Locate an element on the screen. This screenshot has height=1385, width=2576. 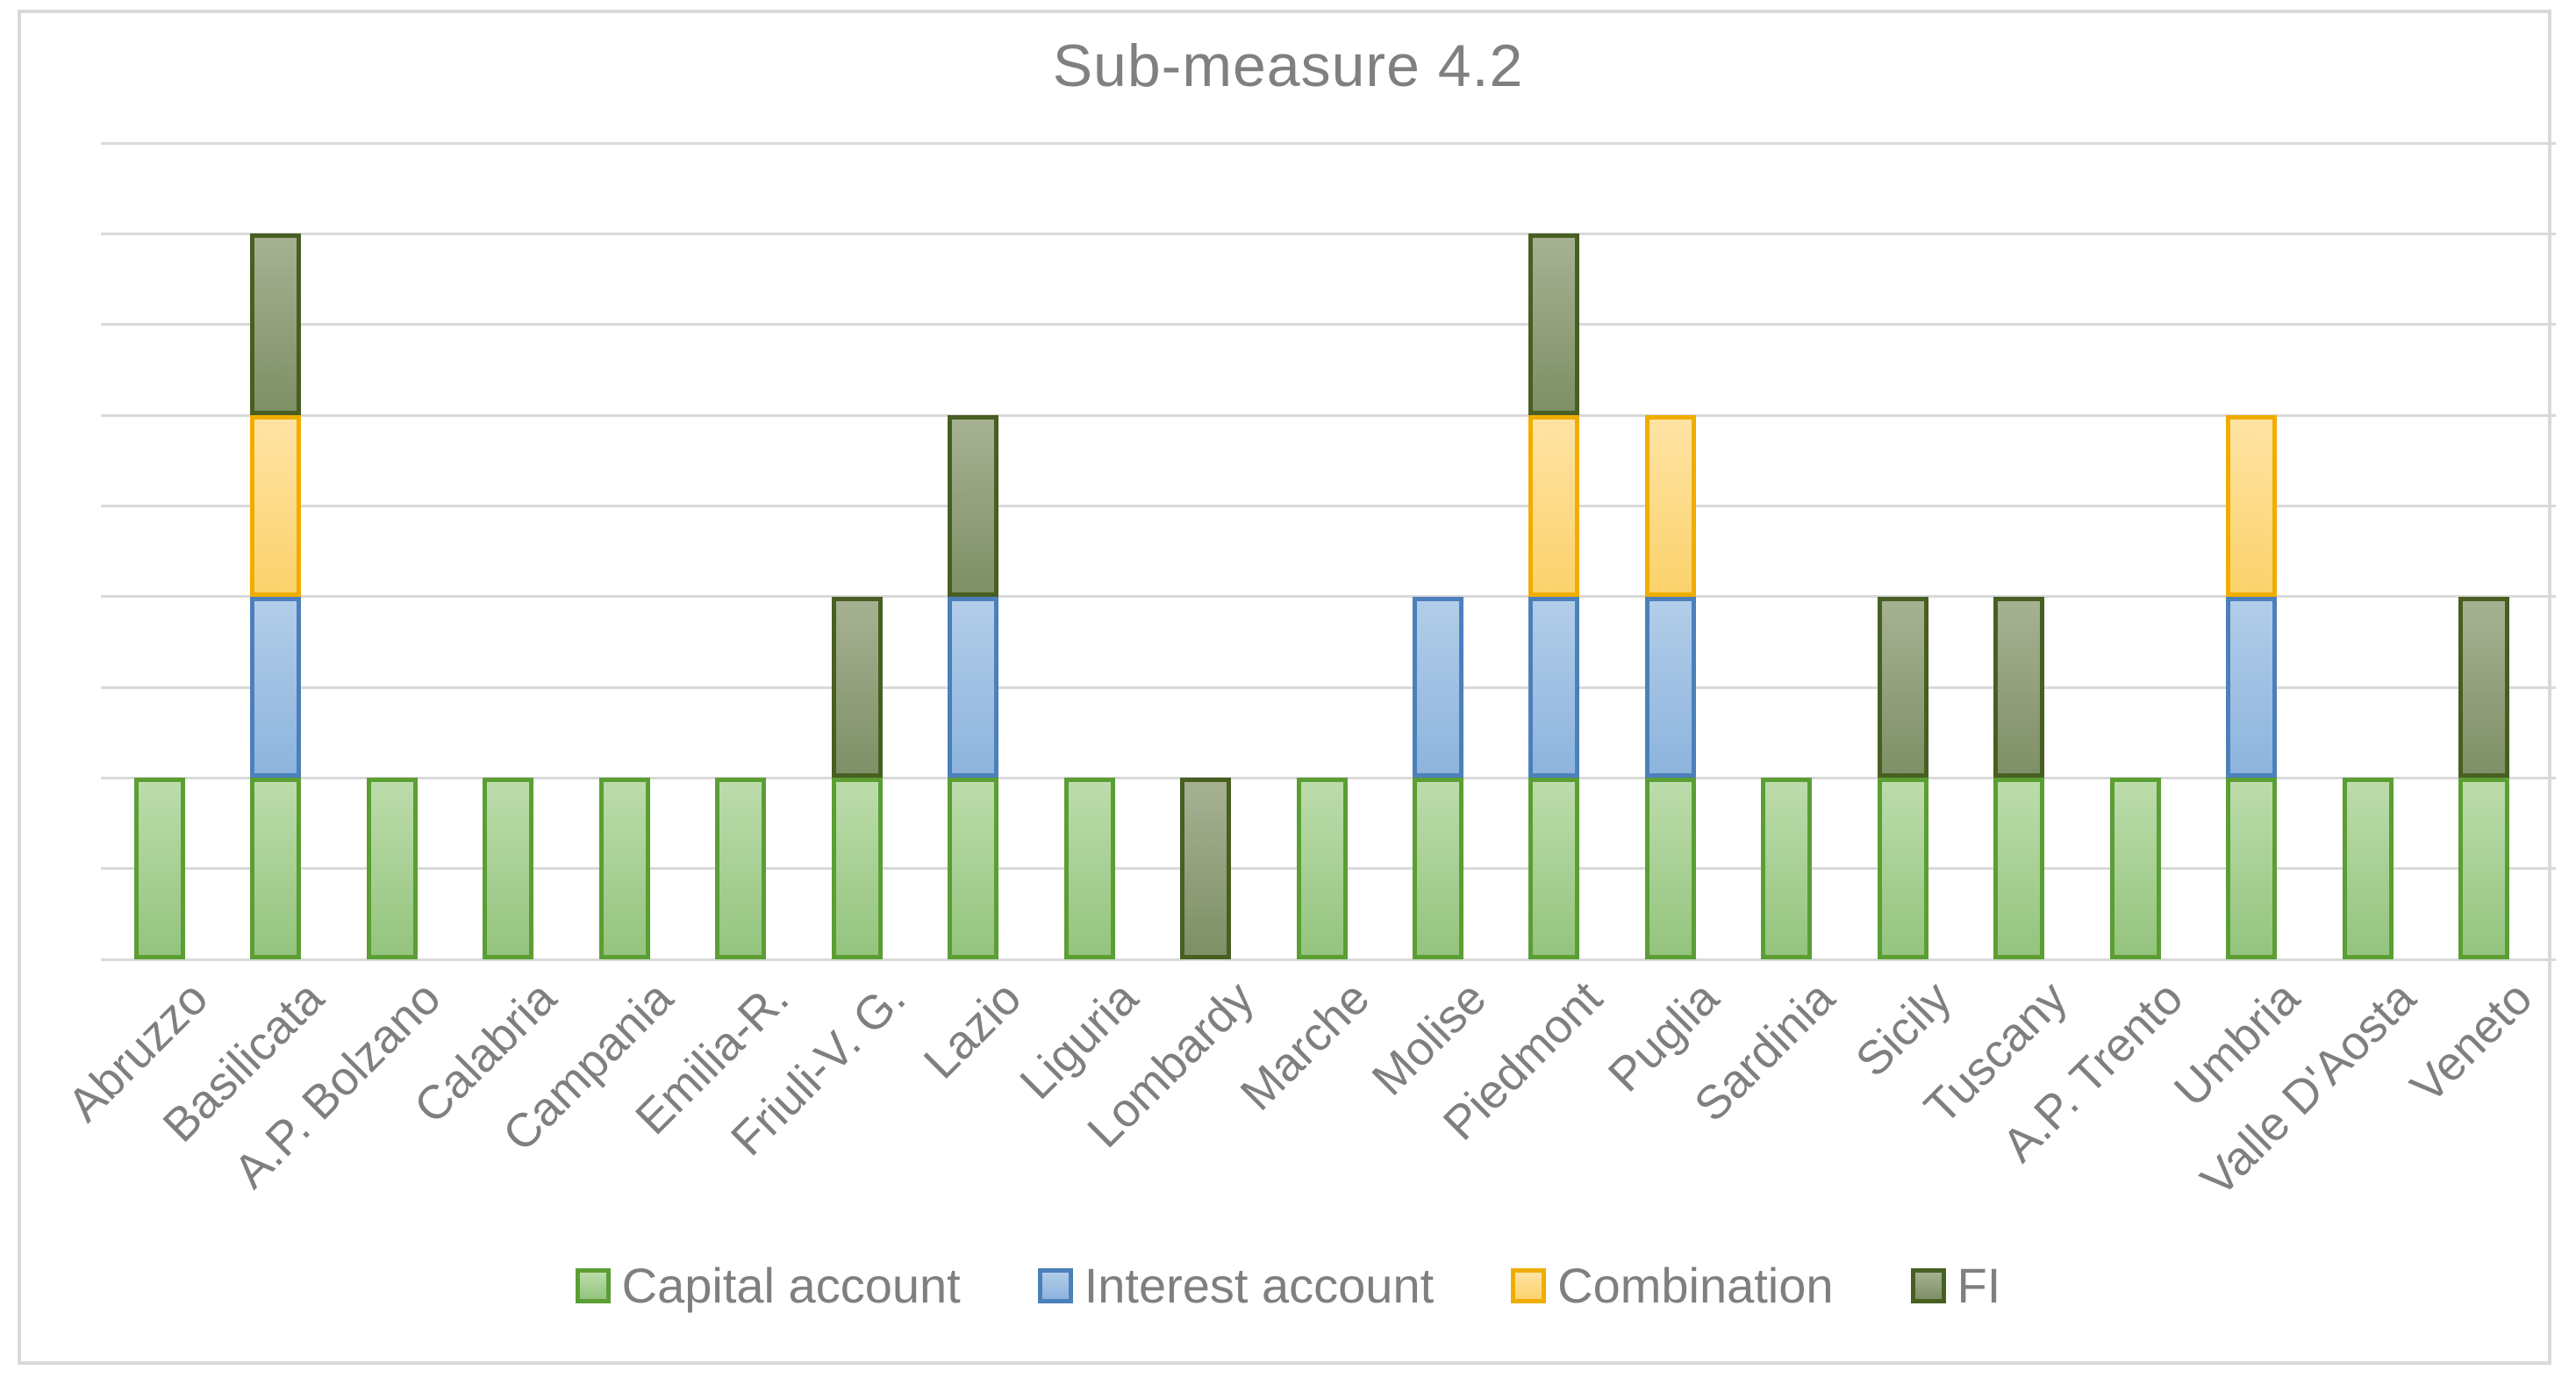
legend-label: Combination is located at coordinates (1695, 1285).